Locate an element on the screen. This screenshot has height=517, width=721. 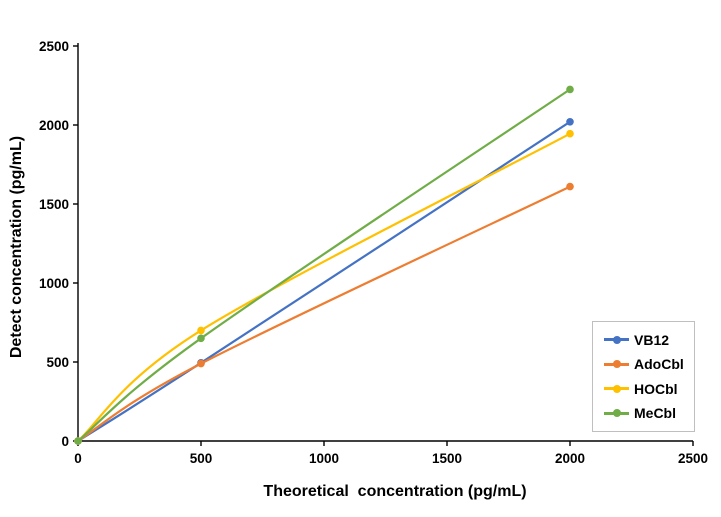
x-axis-title: Theoretical concentration (pg/mL) is located at coordinates (395, 491).